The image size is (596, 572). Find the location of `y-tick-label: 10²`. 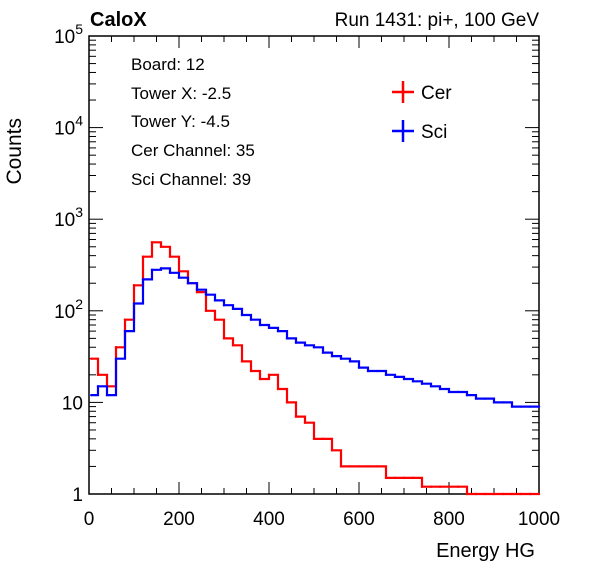

y-tick-label: 10² is located at coordinates (68, 309).